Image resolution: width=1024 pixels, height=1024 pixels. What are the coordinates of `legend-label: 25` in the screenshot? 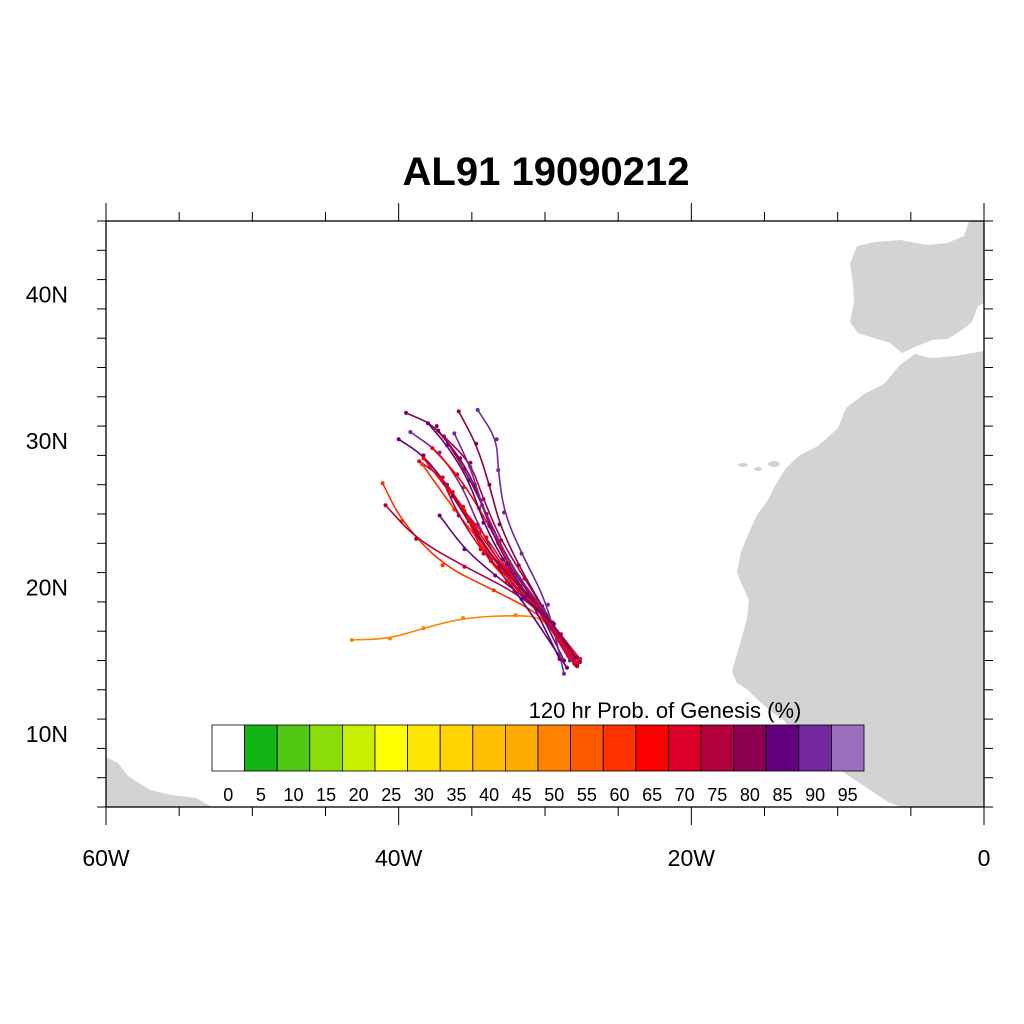 It's located at (391, 795).